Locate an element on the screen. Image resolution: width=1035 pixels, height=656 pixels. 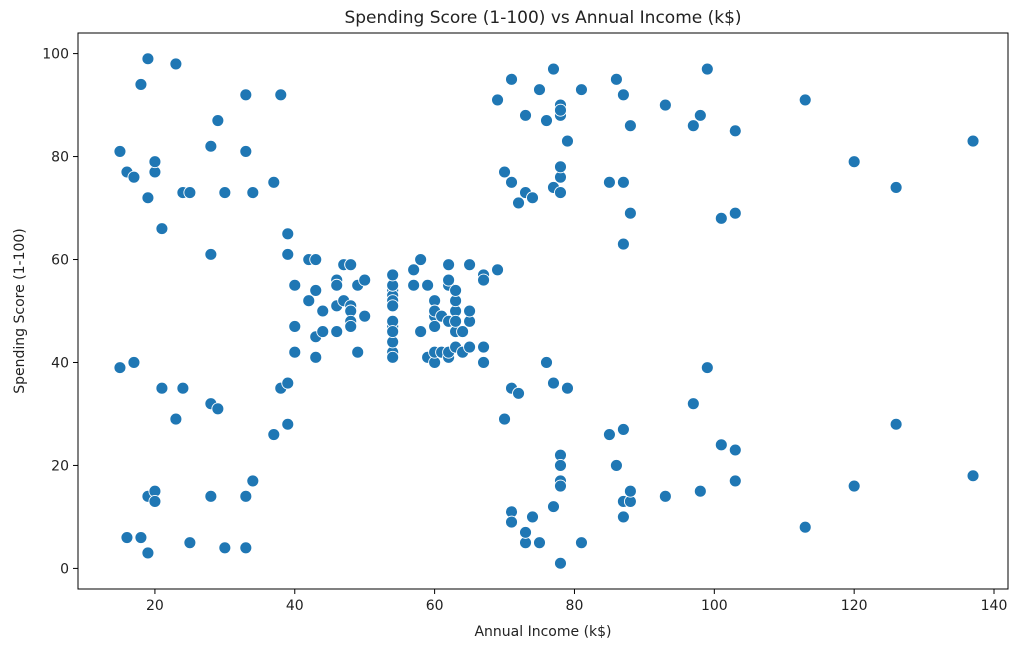
y-tick-label: 100 is located at coordinates (55, 55).